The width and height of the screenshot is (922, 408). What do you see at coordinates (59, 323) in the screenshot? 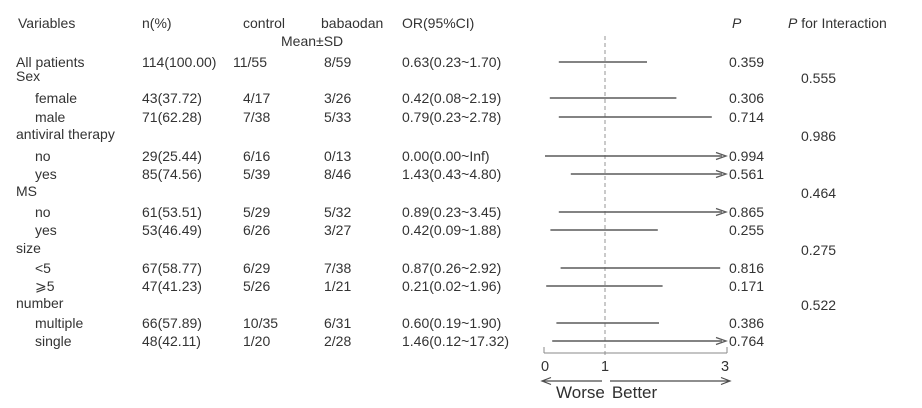
I see `row-label: multiple` at bounding box center [59, 323].